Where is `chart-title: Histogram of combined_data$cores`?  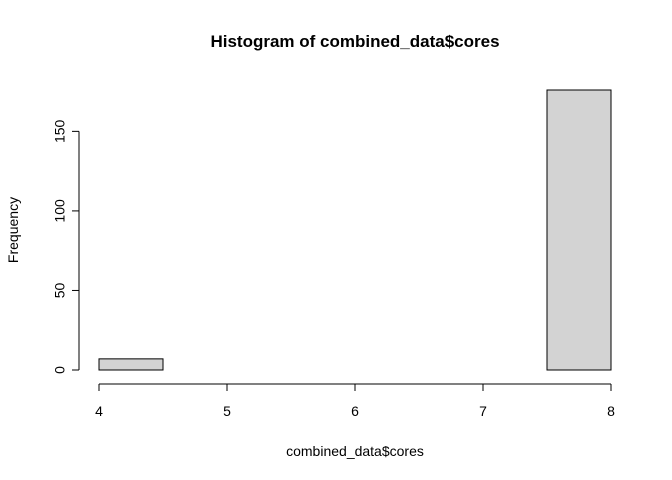
chart-title: Histogram of combined_data$cores is located at coordinates (354, 41).